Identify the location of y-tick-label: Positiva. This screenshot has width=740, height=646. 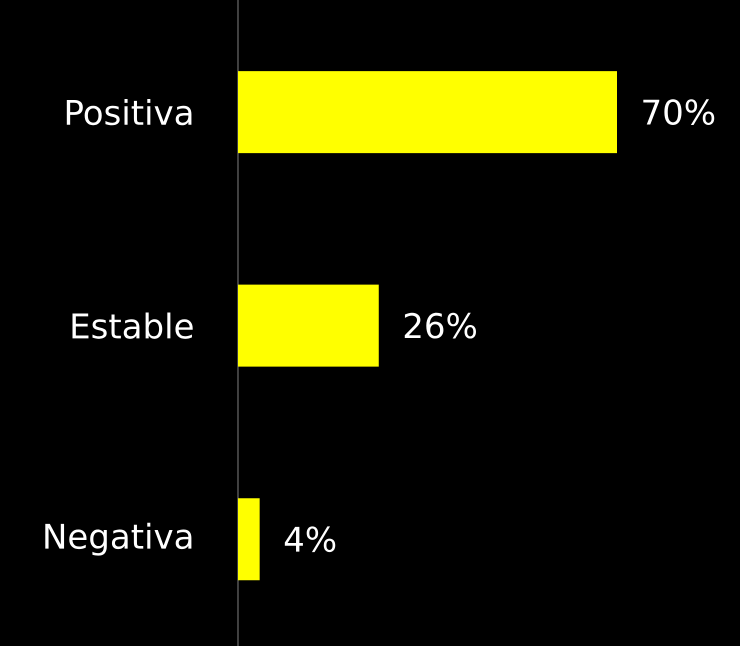
(129, 112).